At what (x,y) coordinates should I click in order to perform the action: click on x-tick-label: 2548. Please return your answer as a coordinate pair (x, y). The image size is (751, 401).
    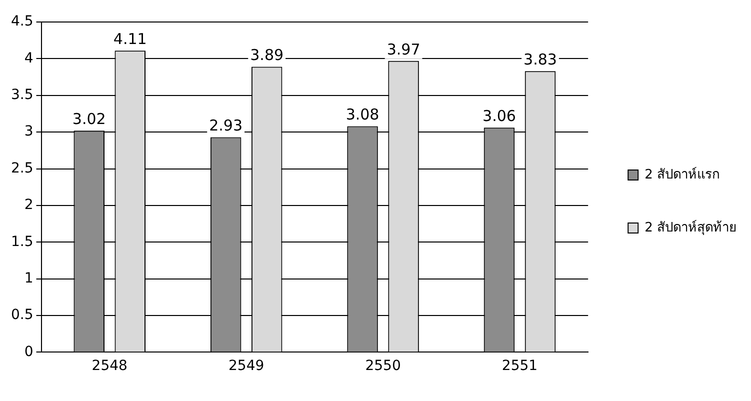
    Looking at the image, I should click on (110, 366).